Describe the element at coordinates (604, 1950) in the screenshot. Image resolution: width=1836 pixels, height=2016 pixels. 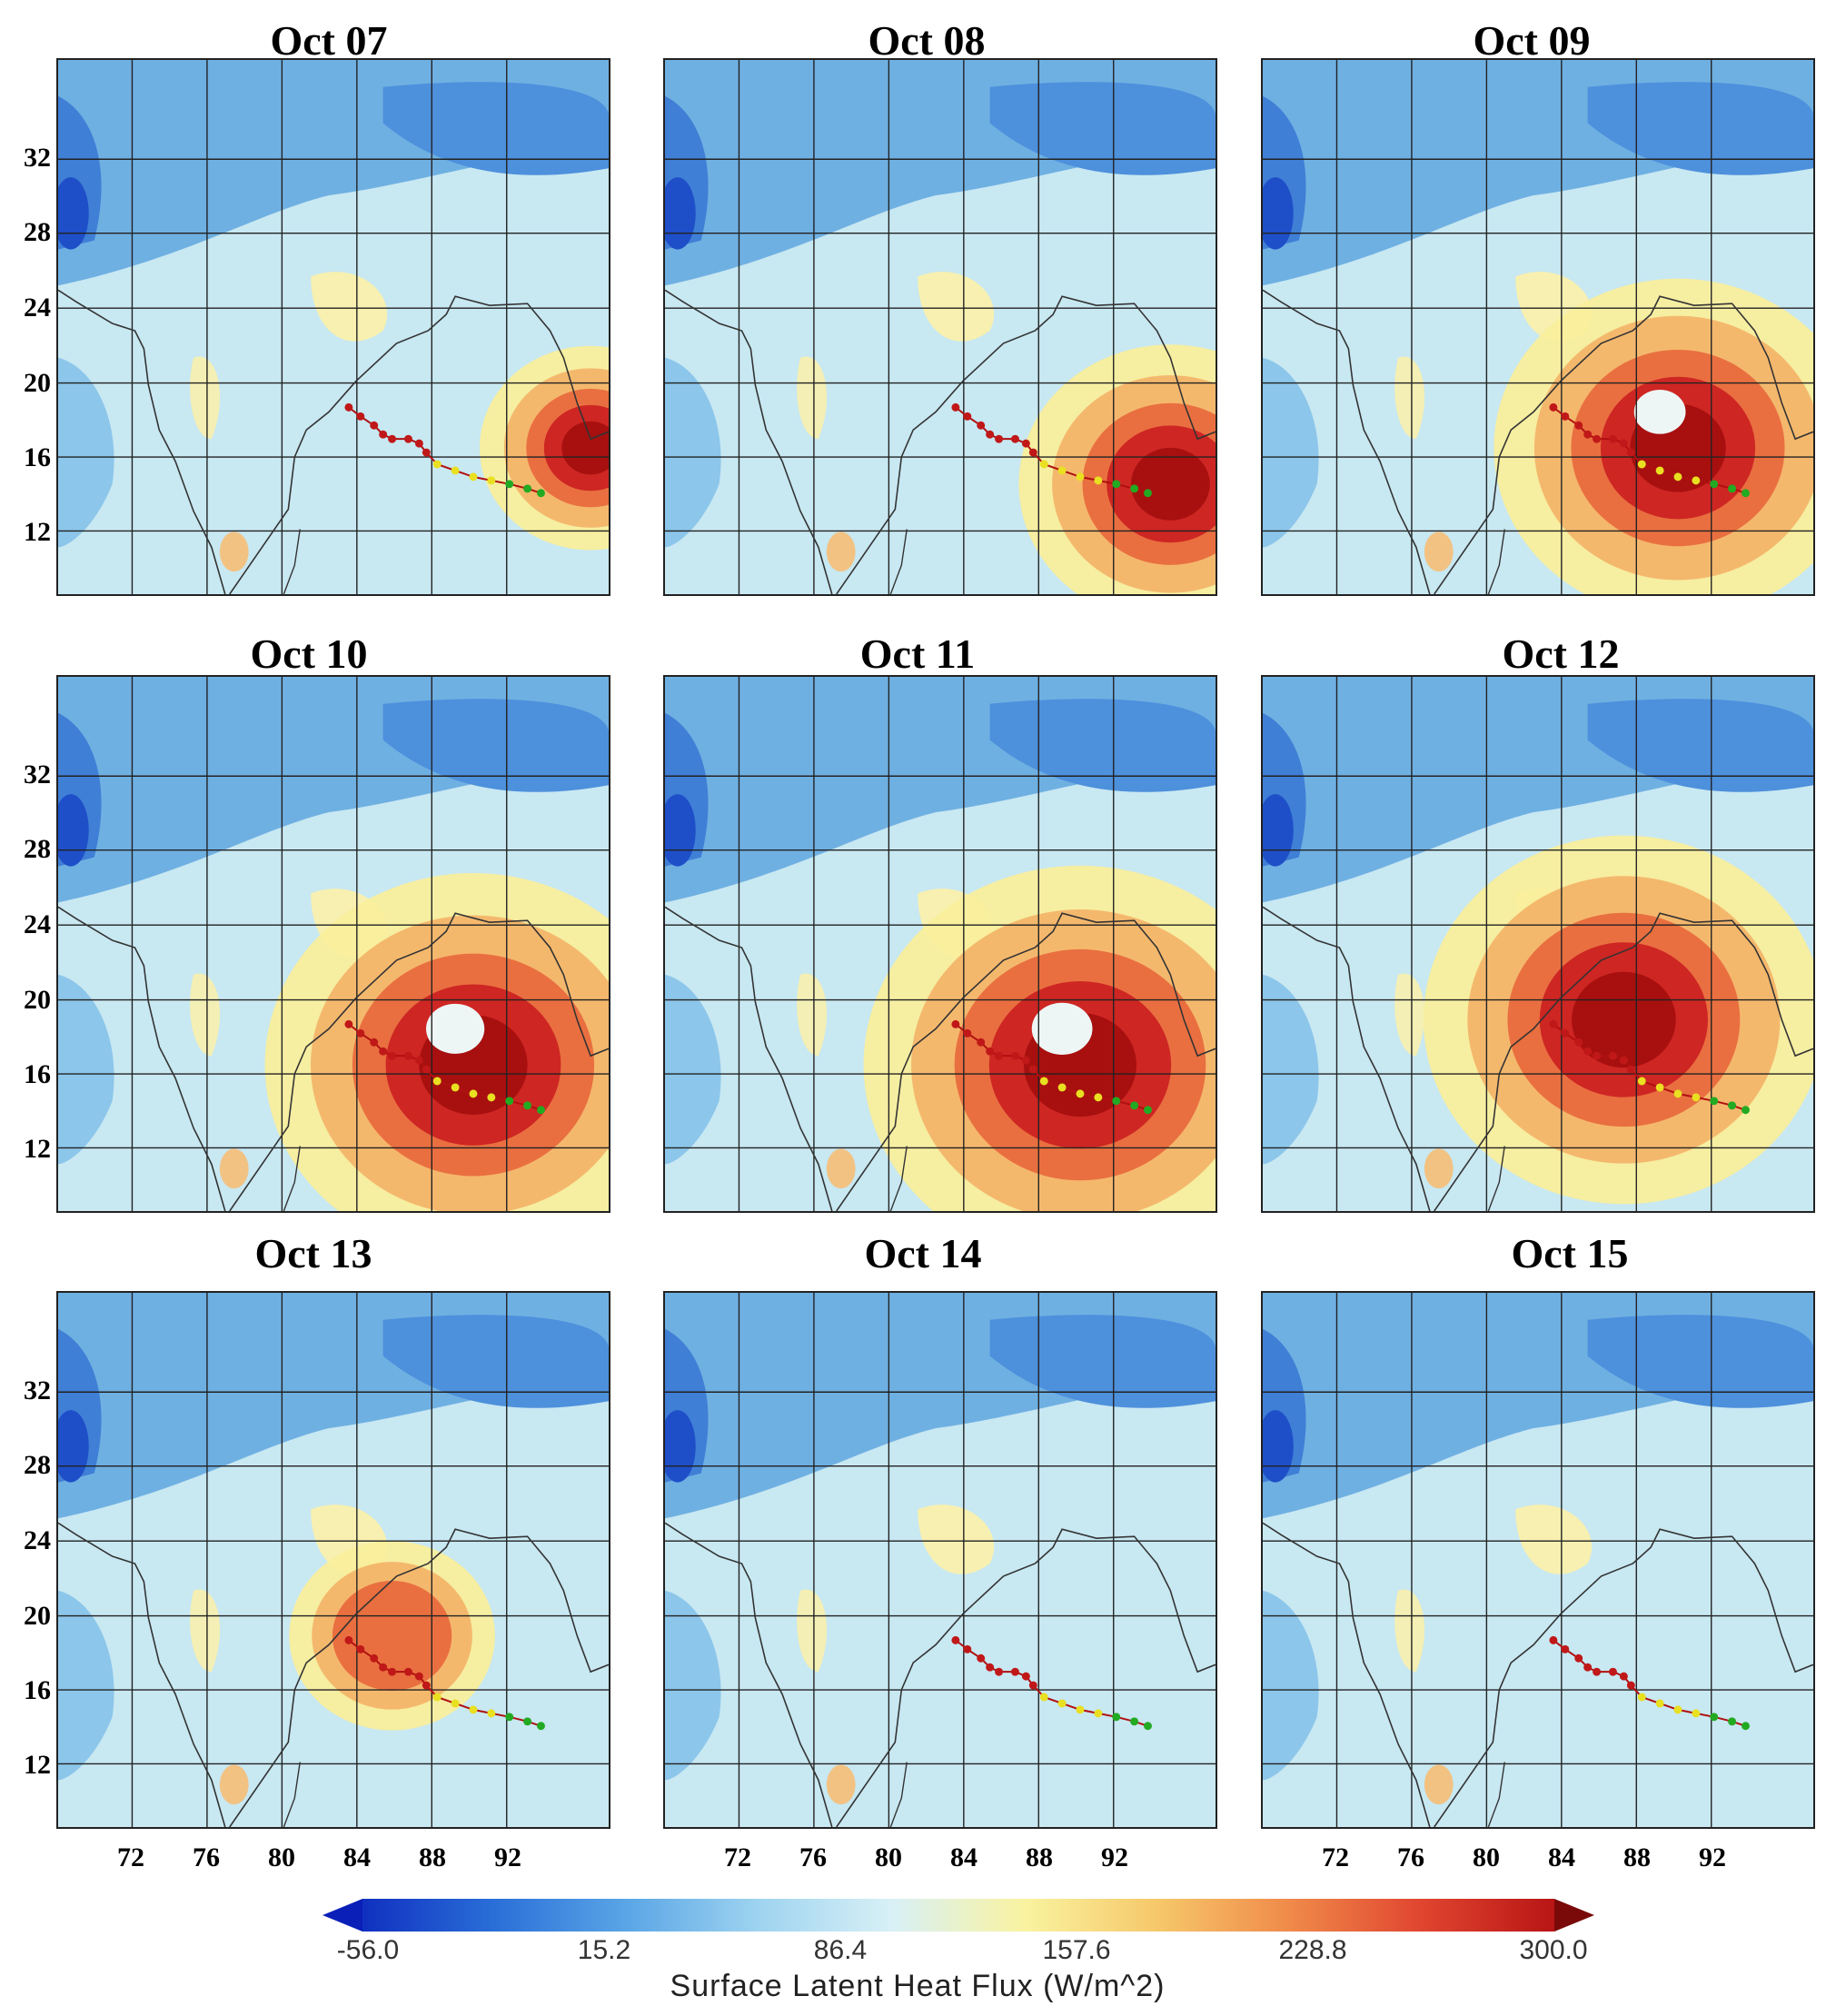
I see `colorbar-tick-label: 15.2` at that location.